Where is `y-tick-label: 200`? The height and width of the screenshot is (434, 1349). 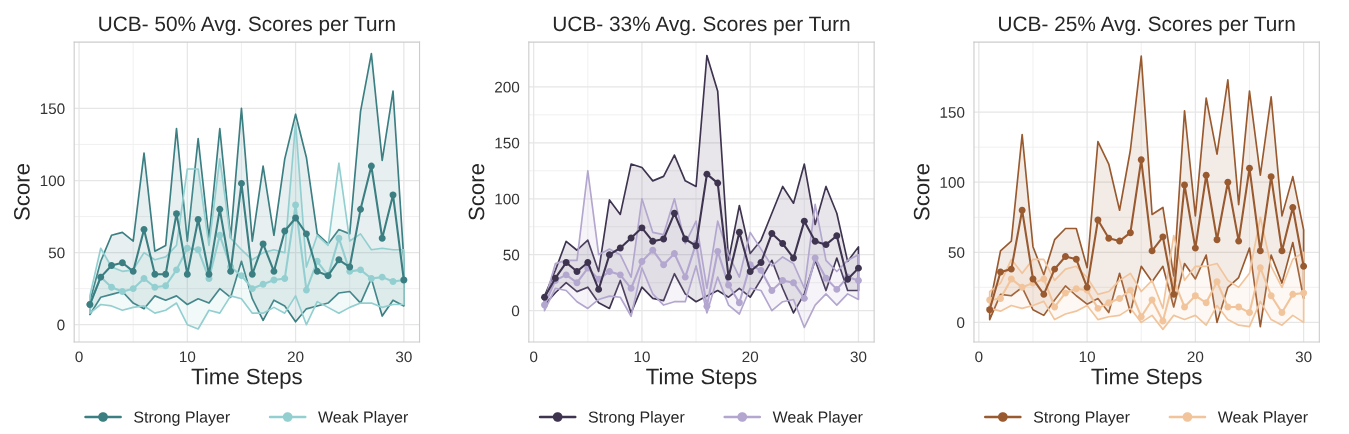
y-tick-label: 200 is located at coordinates (507, 87).